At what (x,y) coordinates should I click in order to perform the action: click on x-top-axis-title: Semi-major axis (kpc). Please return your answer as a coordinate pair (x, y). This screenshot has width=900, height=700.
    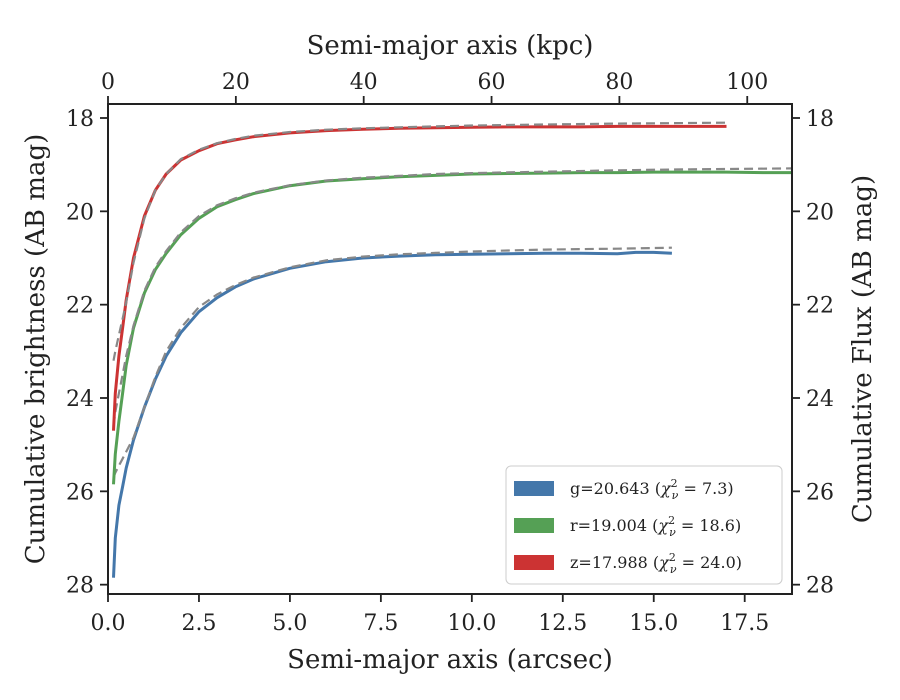
    Looking at the image, I should click on (450, 46).